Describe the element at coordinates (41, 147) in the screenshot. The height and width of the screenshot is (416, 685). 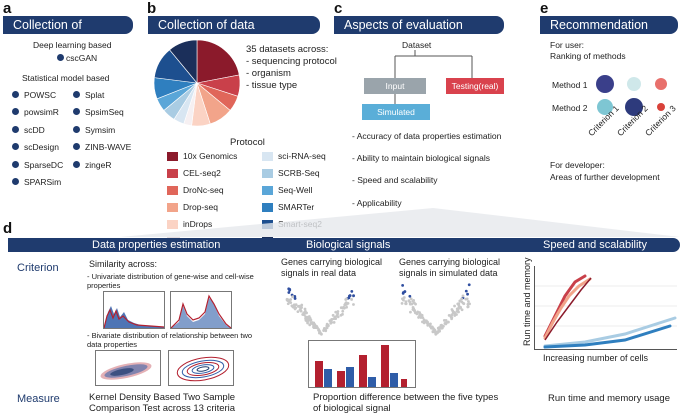
I see `method-scdesign: scDesign` at that location.